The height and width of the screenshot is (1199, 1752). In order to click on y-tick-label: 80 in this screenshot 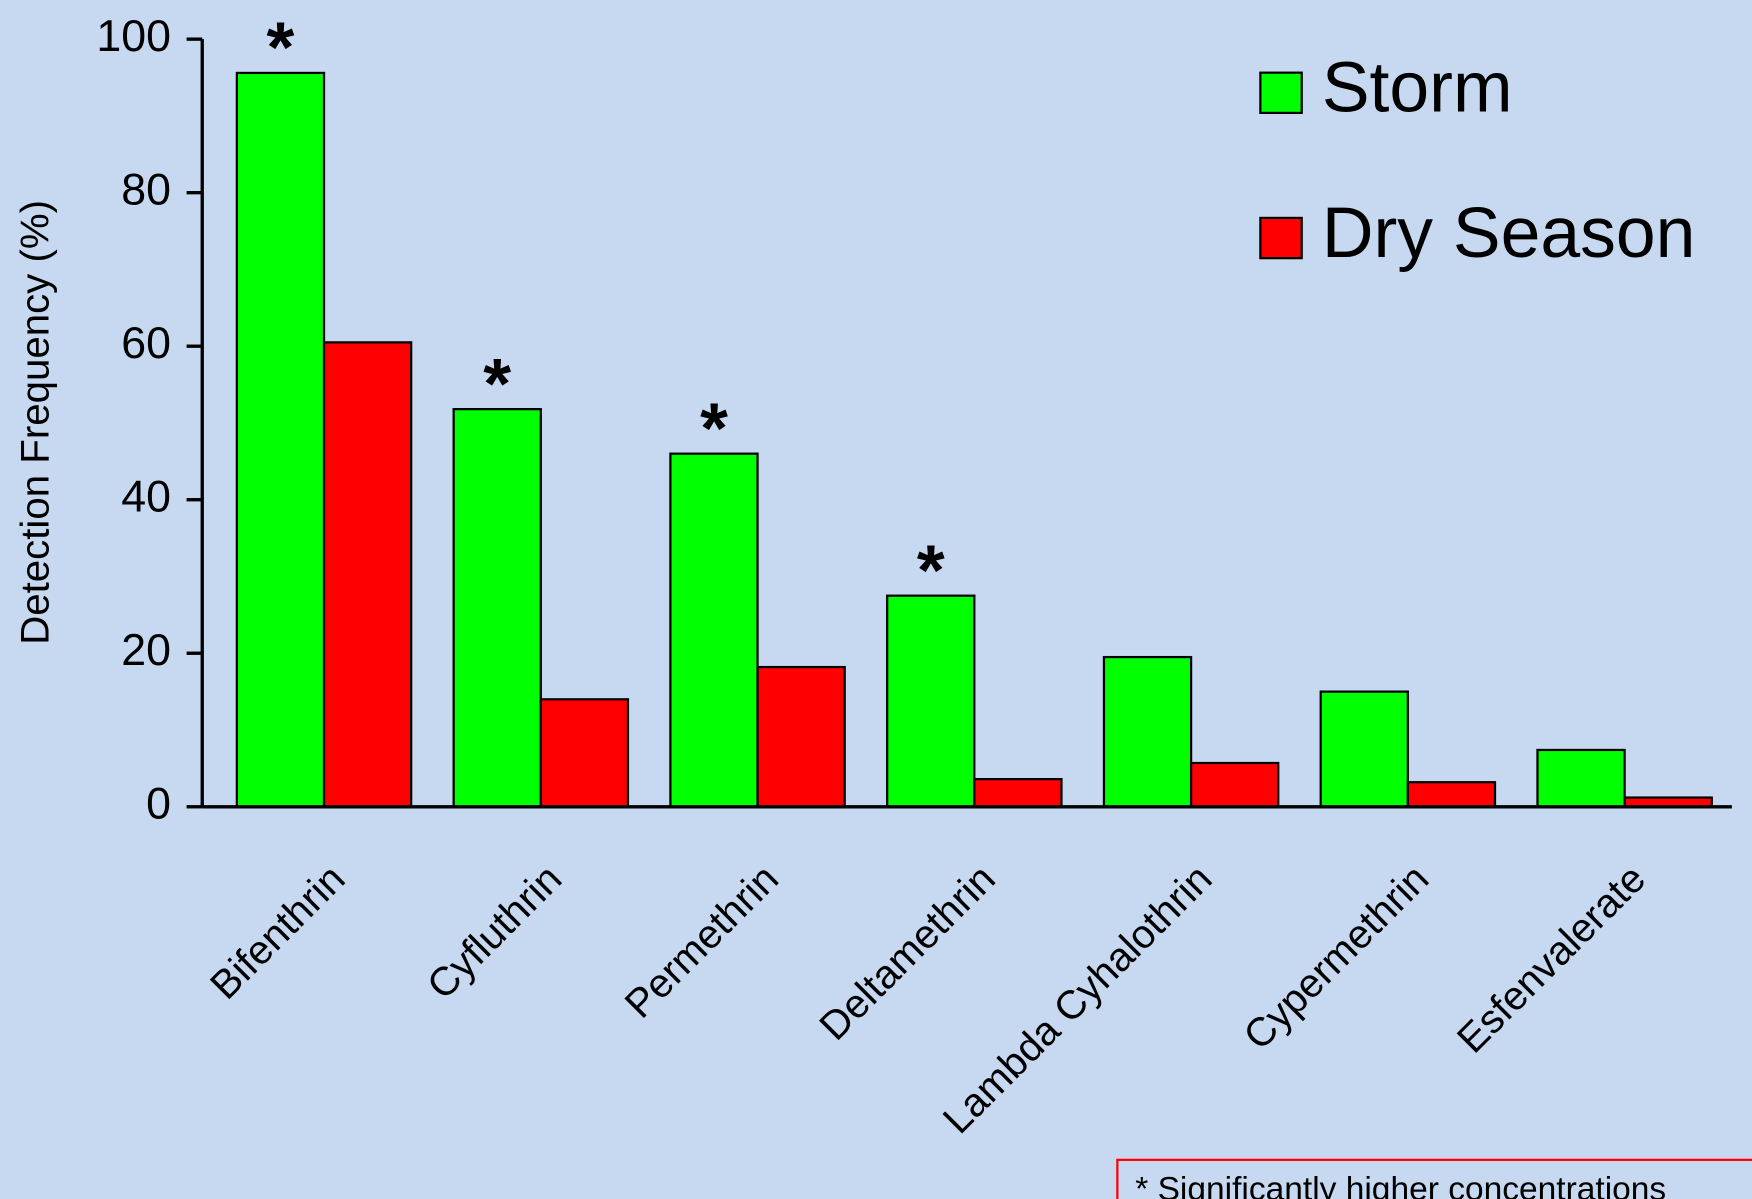, I will do `click(146, 189)`.